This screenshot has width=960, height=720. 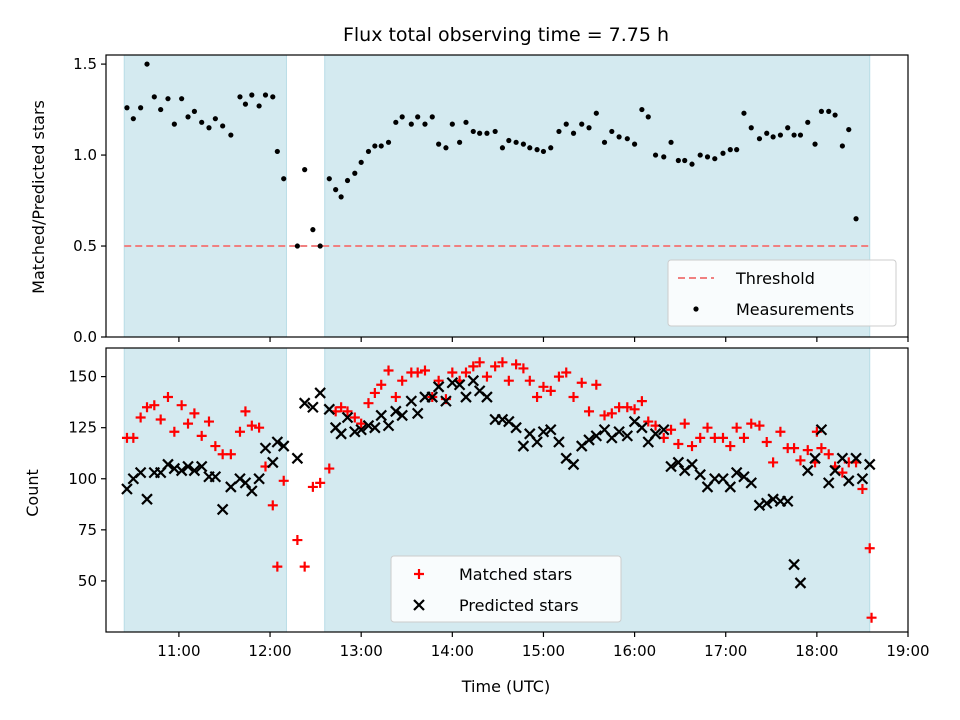 I want to click on legend-measurement-swatch, so click(x=696, y=309).